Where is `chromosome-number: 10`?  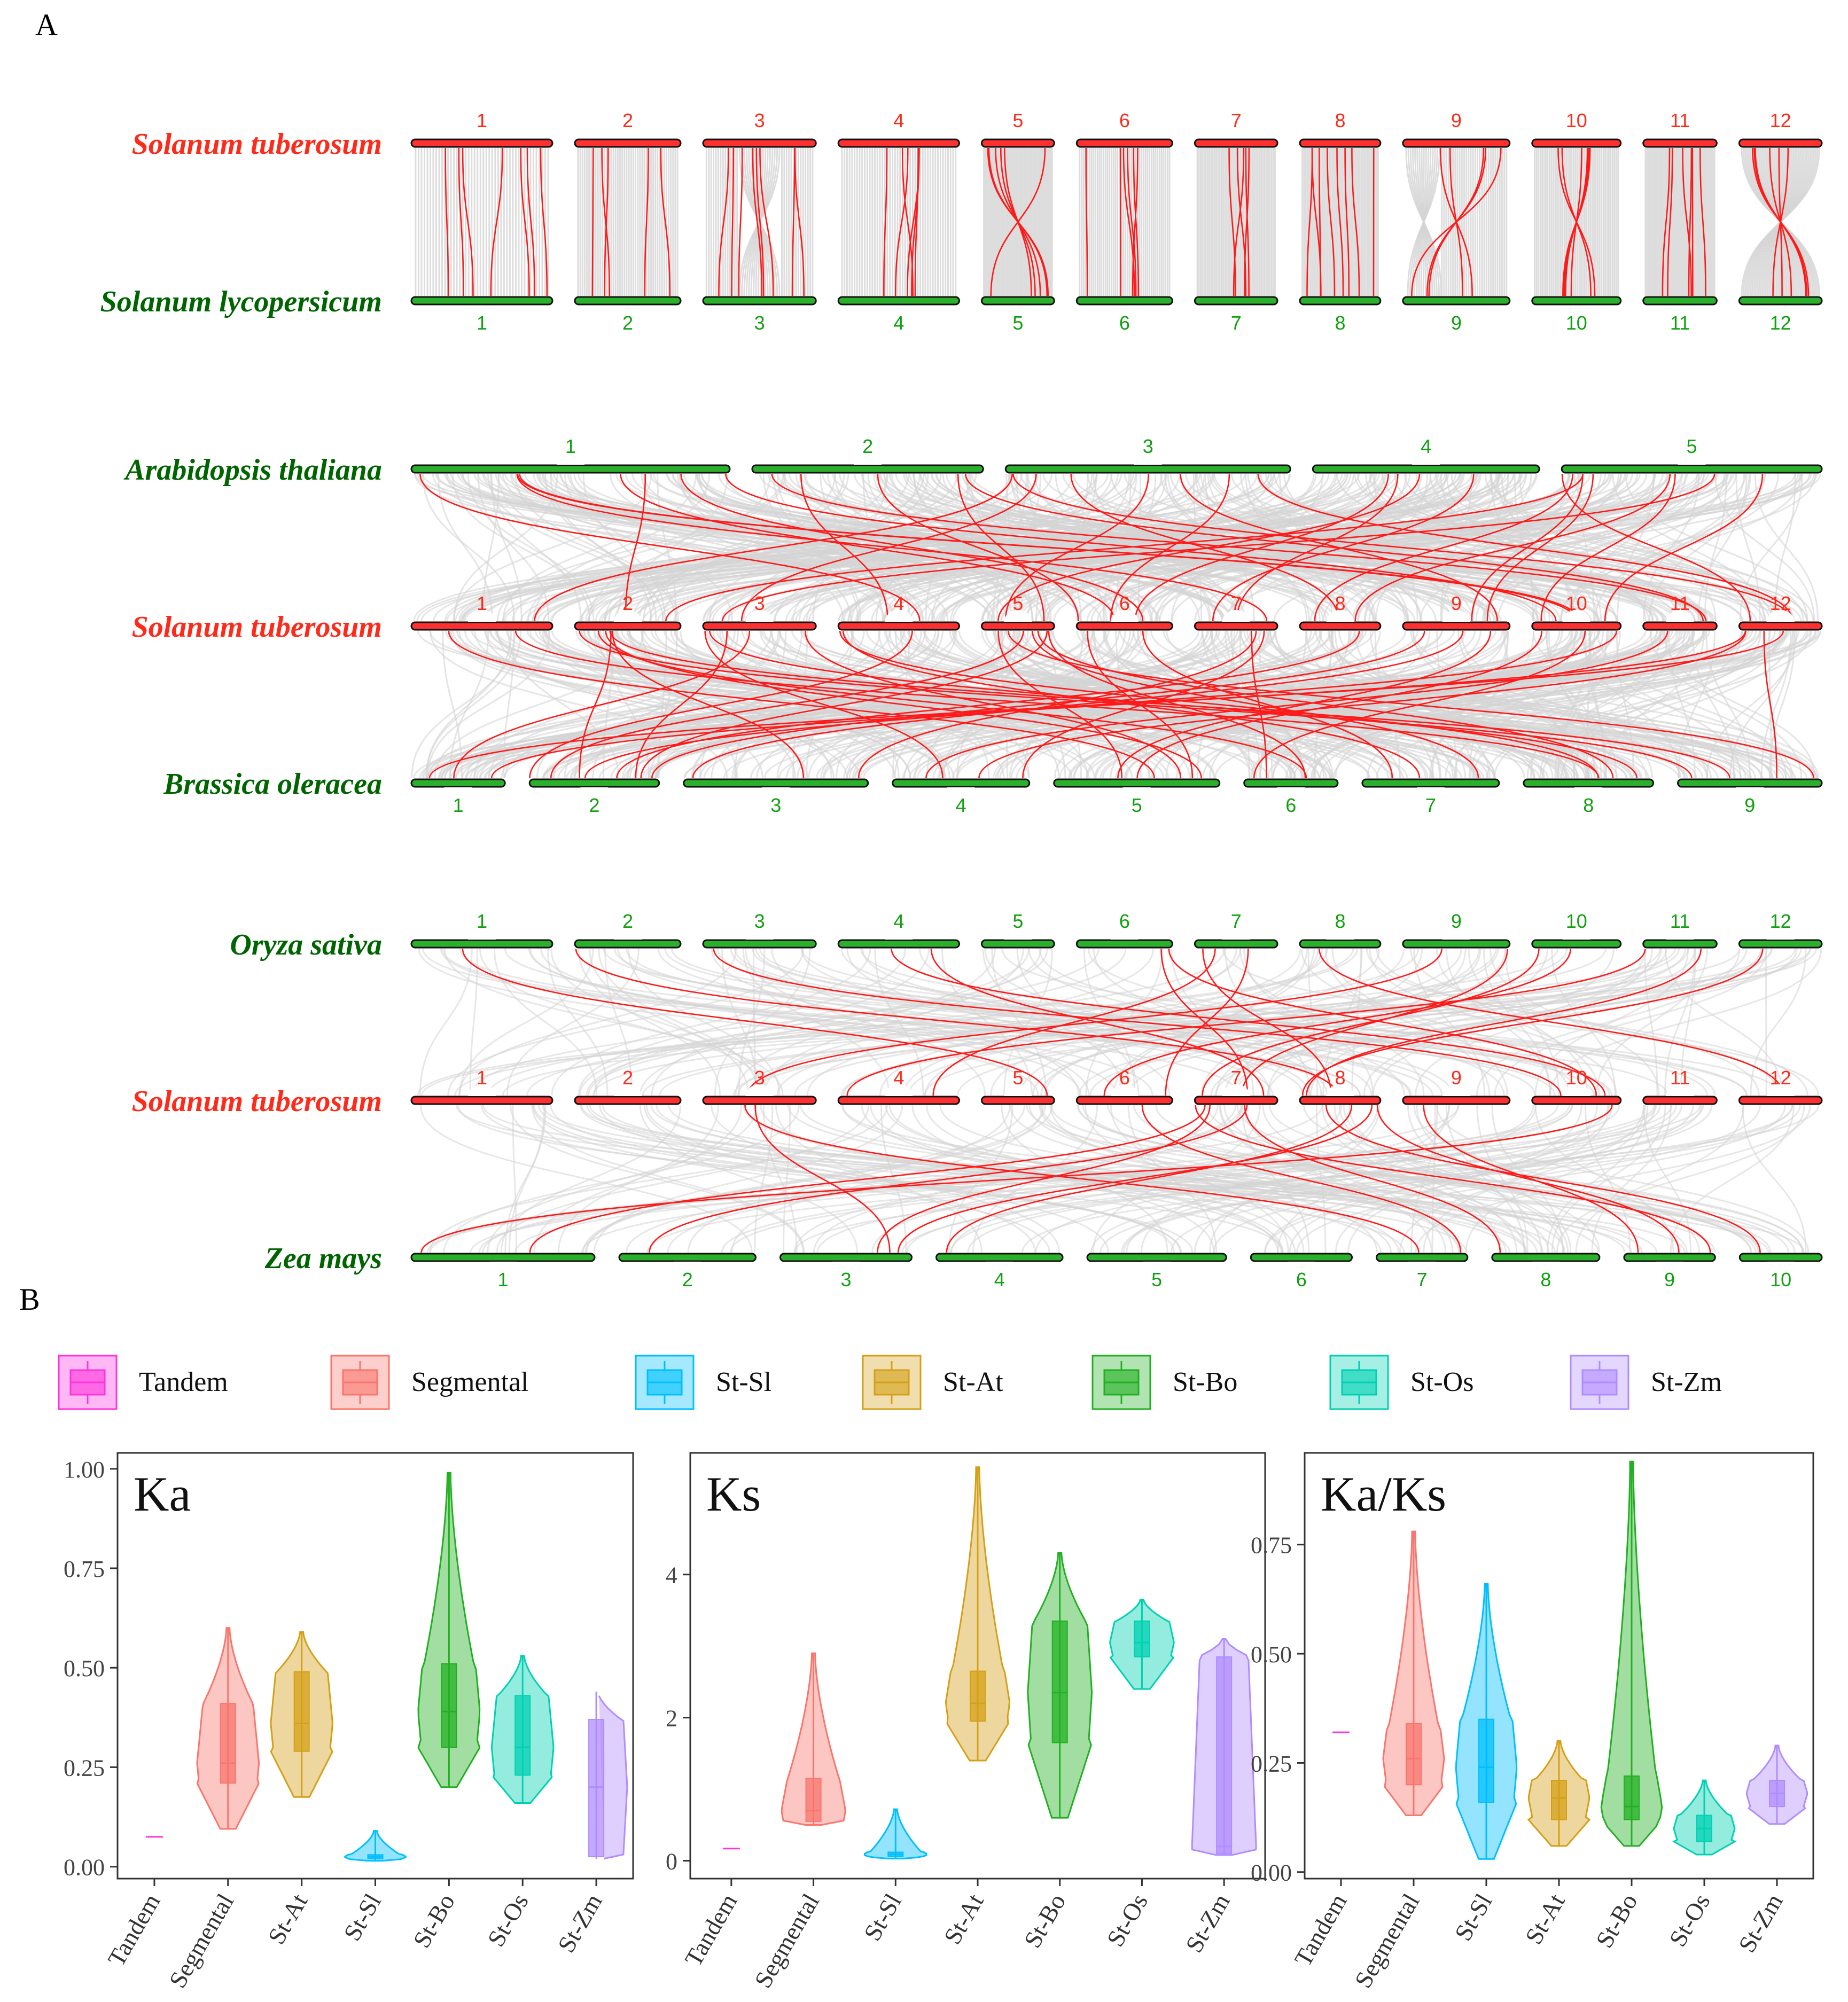 chromosome-number: 10 is located at coordinates (1576, 603).